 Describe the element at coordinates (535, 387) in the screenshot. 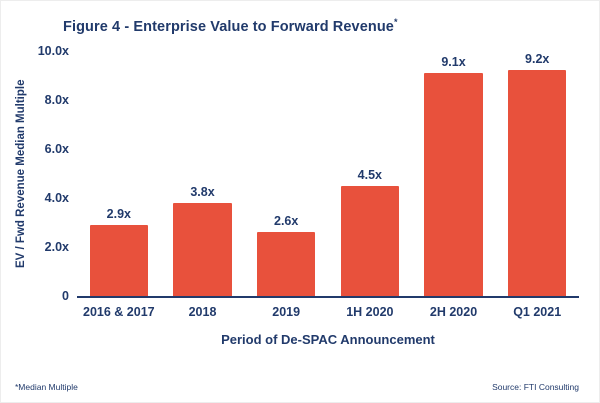

I see `source-credit: Source: FTI Consulting` at that location.